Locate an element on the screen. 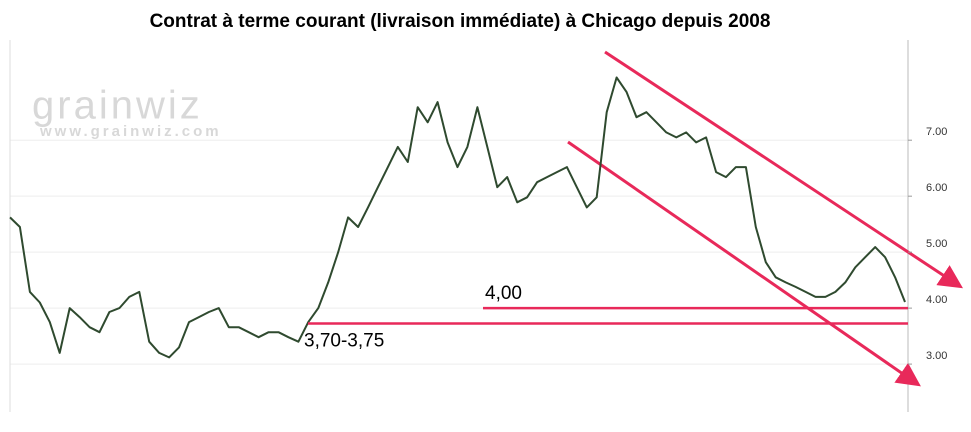 Image resolution: width=971 pixels, height=432 pixels. level-label: 3,70-3,75 is located at coordinates (344, 341).